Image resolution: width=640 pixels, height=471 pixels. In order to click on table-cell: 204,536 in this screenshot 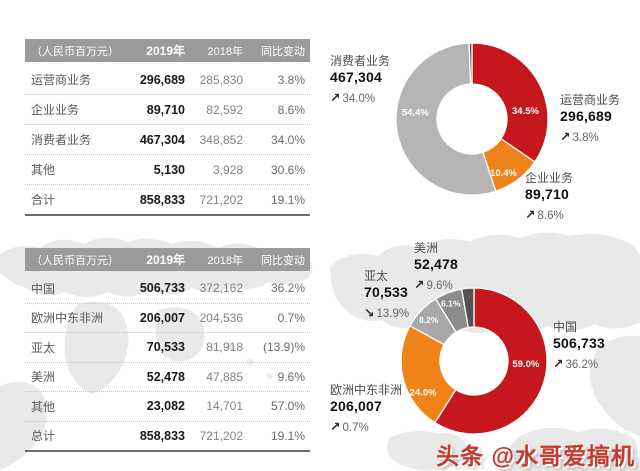, I will do `click(221, 317)`.